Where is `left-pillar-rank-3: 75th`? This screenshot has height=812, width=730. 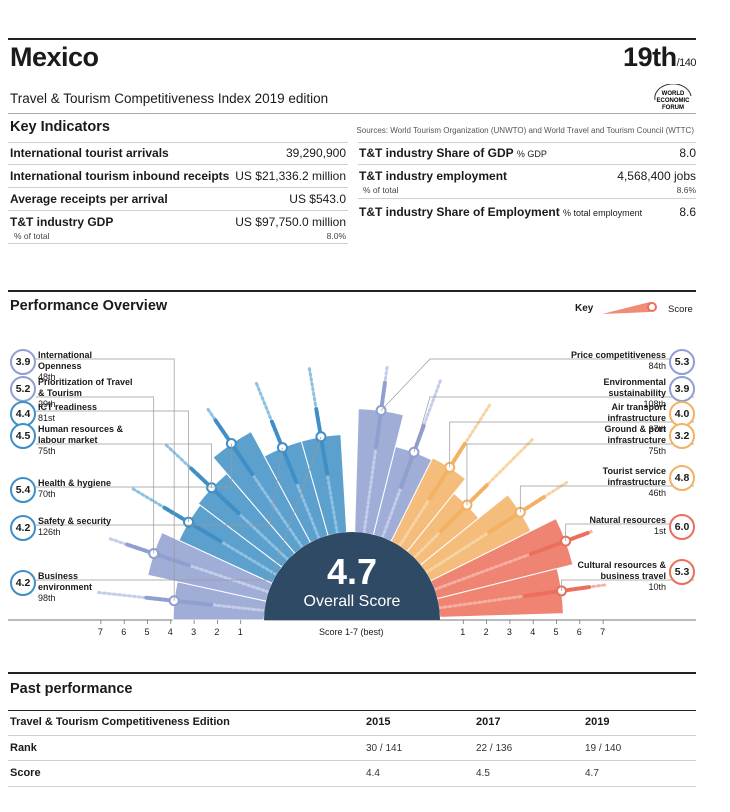
left-pillar-rank-3: 75th is located at coordinates (47, 451).